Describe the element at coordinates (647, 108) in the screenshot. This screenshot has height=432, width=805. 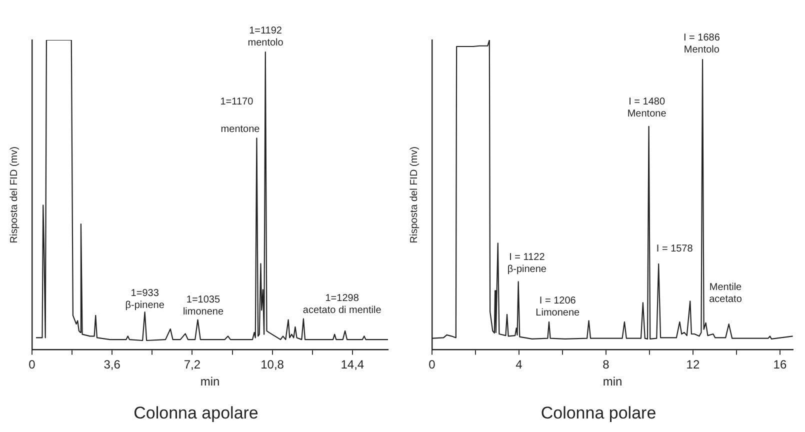
I see `annotation: I = 1480 Mentone` at that location.